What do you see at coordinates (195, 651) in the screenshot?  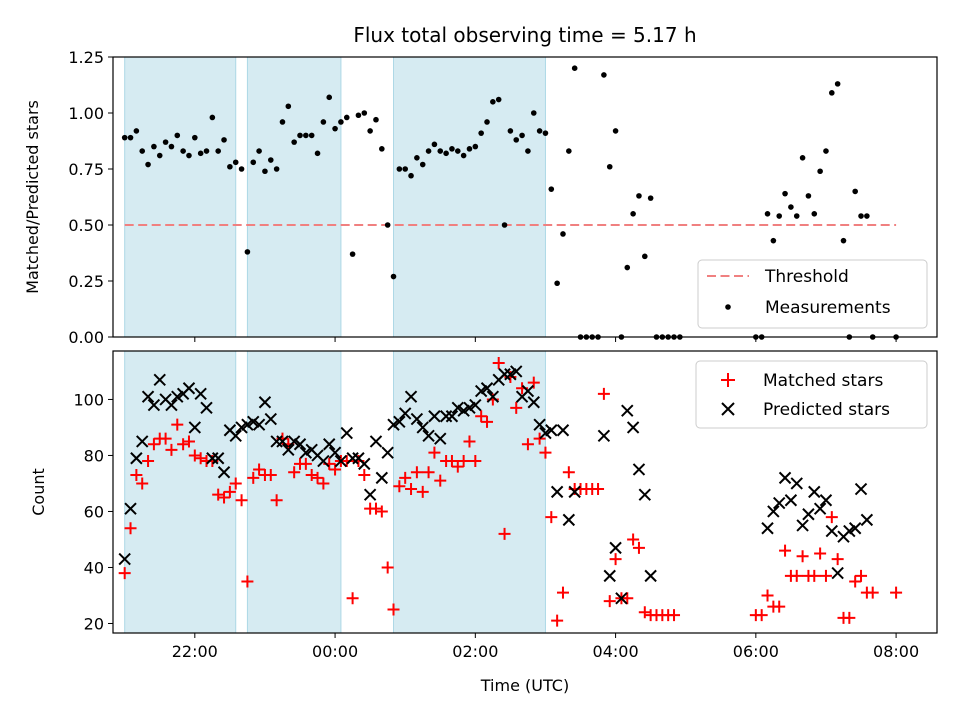 I see `x-tick-label: 22:00` at bounding box center [195, 651].